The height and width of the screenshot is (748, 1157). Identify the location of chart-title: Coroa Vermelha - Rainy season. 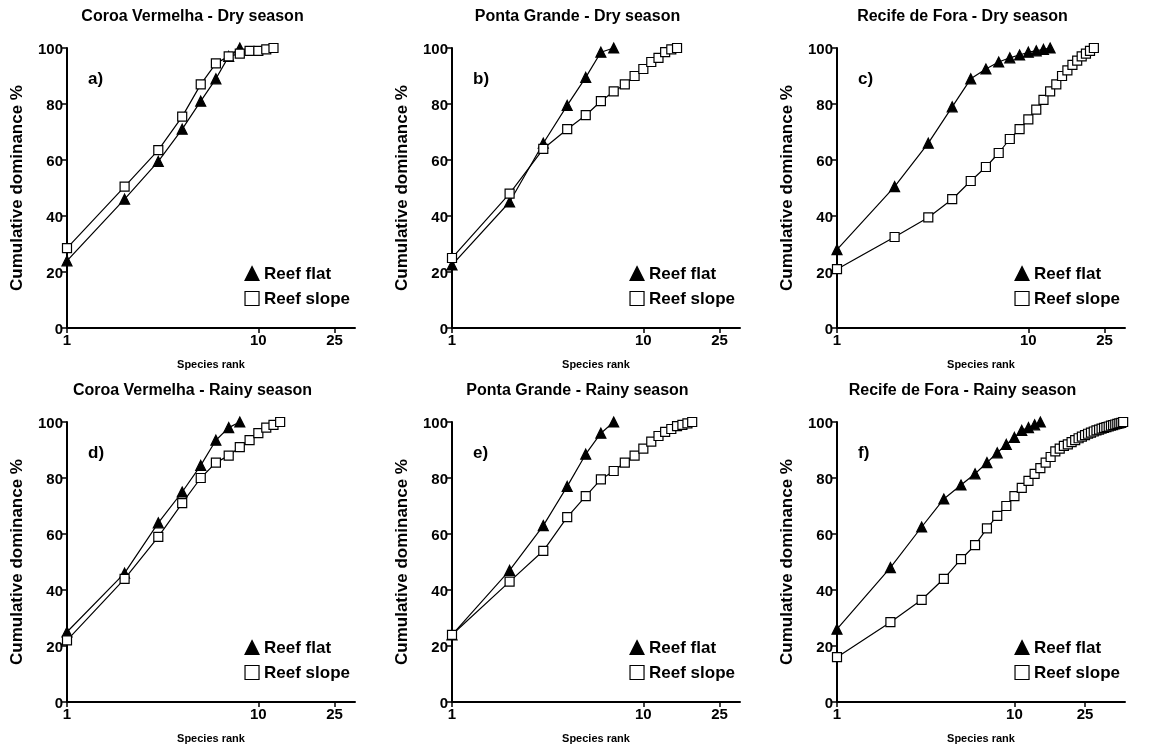
(192, 389).